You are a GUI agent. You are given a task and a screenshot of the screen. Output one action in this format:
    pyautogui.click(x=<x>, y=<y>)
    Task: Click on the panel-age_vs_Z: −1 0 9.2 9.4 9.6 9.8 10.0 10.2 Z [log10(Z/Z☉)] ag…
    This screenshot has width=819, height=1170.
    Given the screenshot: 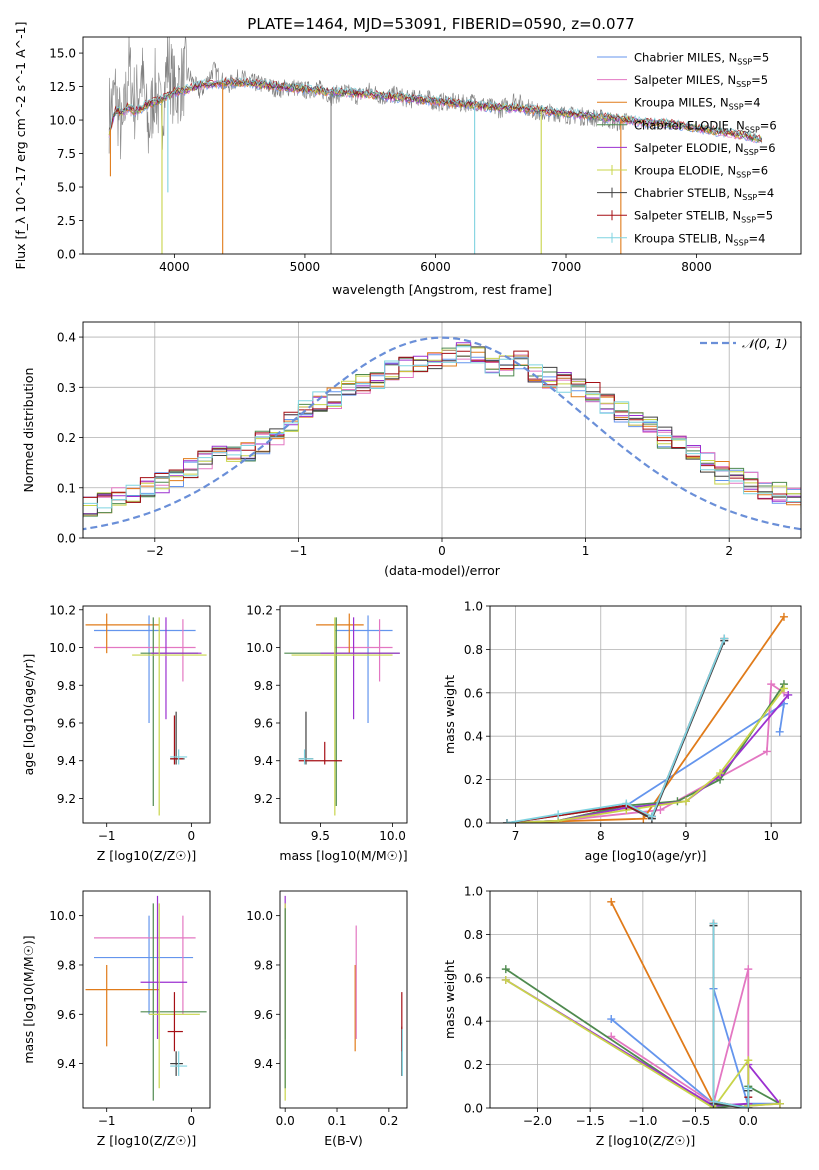 What is the action you would take?
    pyautogui.click(x=116, y=733)
    